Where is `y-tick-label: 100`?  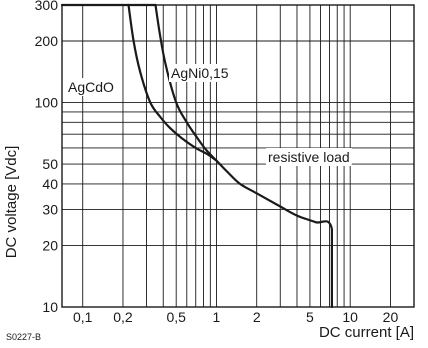 y-tick-label: 100 is located at coordinates (47, 103).